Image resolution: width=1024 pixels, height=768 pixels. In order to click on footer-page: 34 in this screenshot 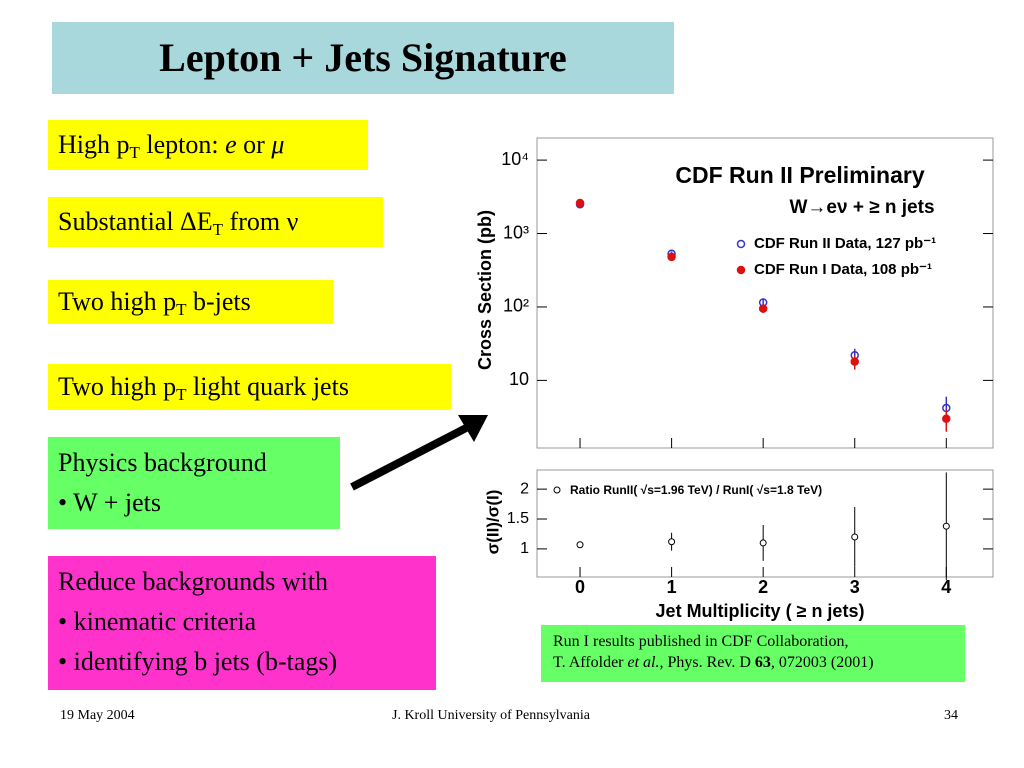, I will do `click(951, 715)`.